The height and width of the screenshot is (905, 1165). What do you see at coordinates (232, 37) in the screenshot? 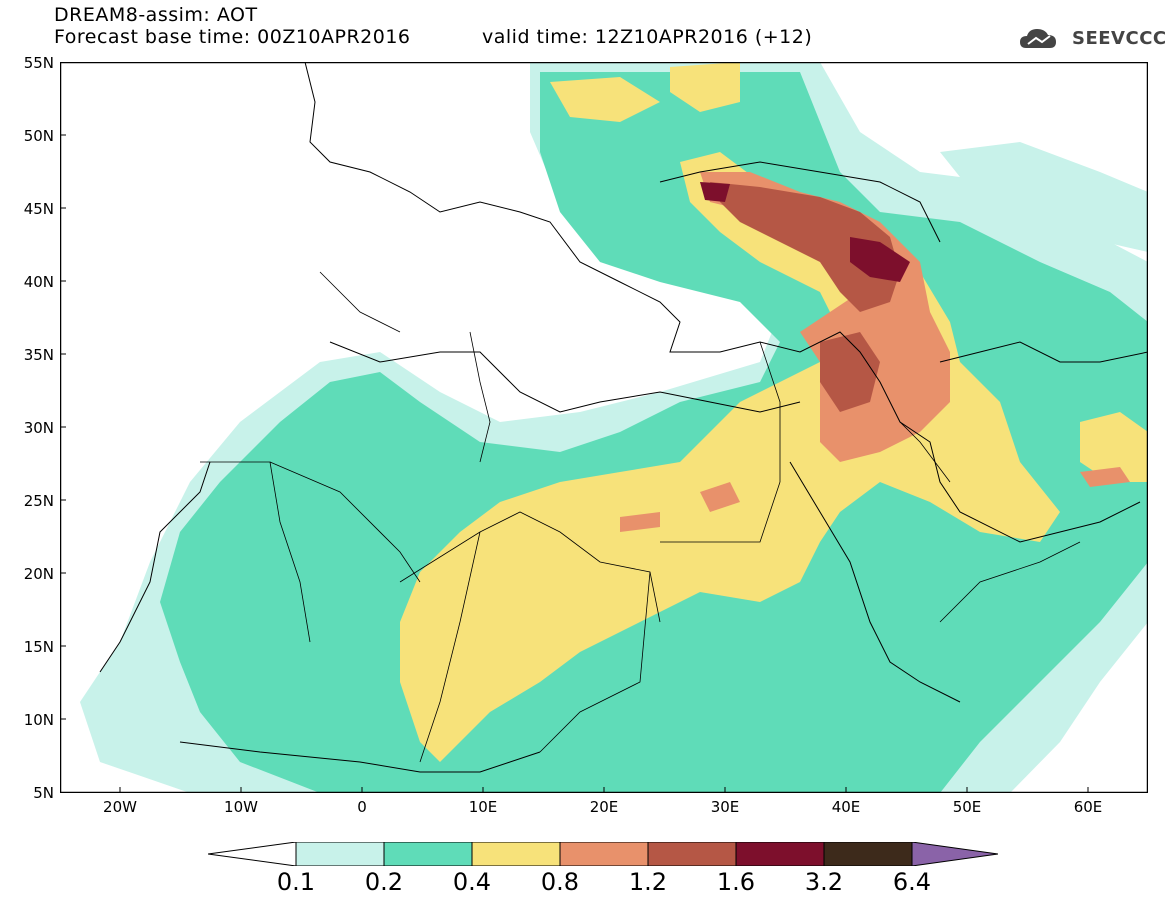
I see `title-line2: Forecast base time: 00Z10APR2016` at bounding box center [232, 37].